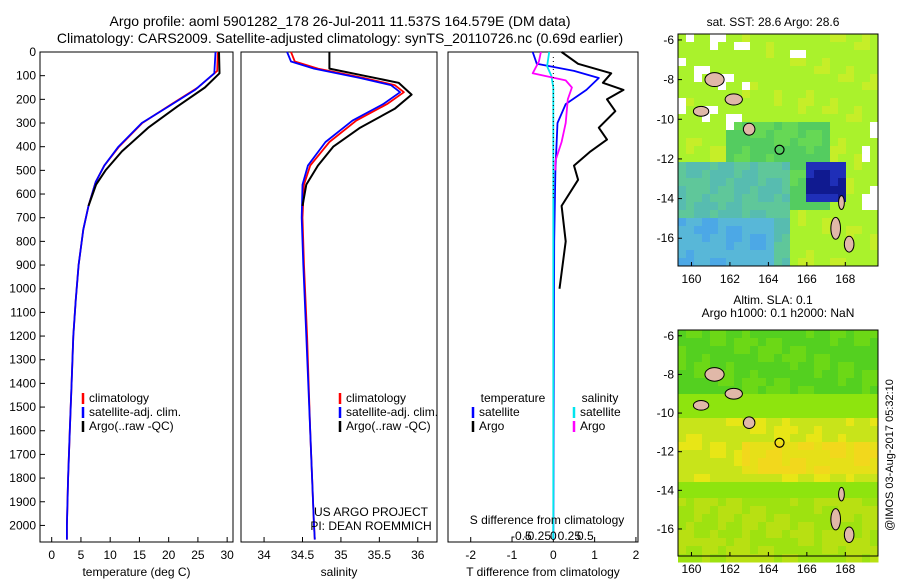 This screenshot has height=580, width=900. Describe the element at coordinates (600, 412) in the screenshot. I see `legend-entry-diff: satellite` at that location.